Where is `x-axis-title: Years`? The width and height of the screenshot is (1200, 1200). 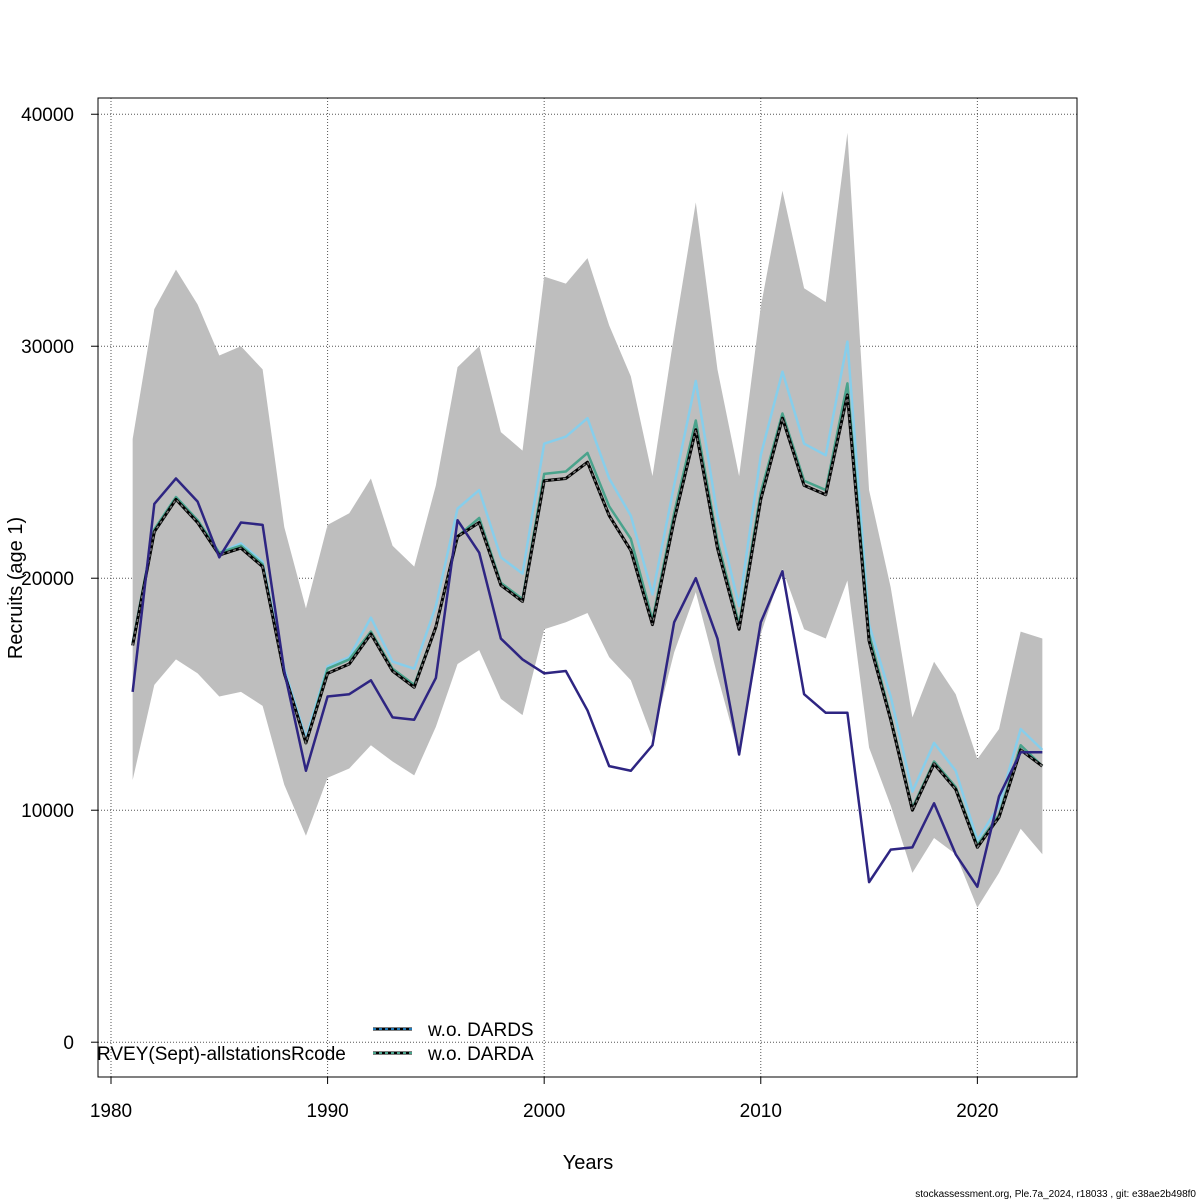 x-axis-title: Years is located at coordinates (588, 1163).